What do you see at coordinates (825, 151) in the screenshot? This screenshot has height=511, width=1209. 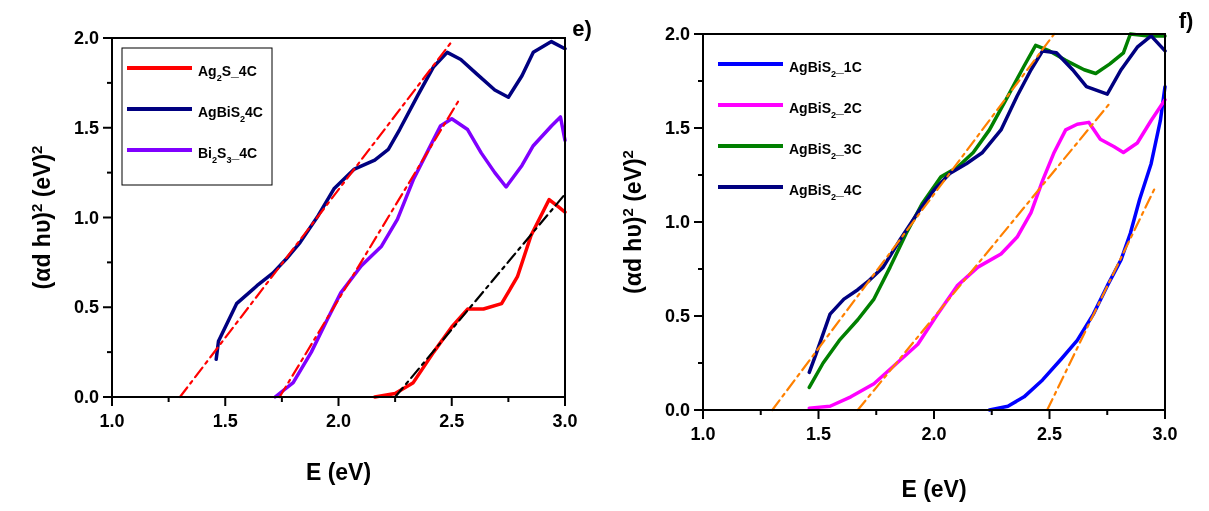 I see `legend-label: AgBiS$_{2}$_3C` at bounding box center [825, 151].